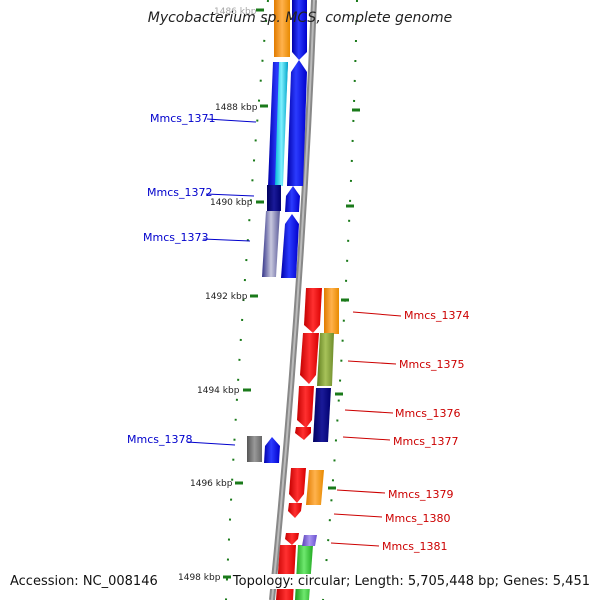 Image resolution: width=600 pixels, height=600 pixels. Describe the element at coordinates (211, 484) in the screenshot. I see `tick-label-1496: 1496 kbp` at that location.